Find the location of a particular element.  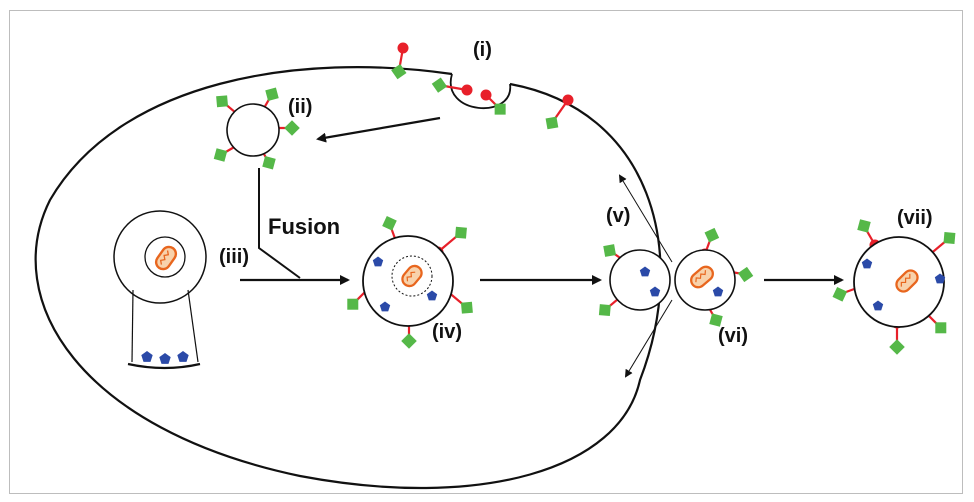

arrow-release-down is located at coordinates (648, 338).